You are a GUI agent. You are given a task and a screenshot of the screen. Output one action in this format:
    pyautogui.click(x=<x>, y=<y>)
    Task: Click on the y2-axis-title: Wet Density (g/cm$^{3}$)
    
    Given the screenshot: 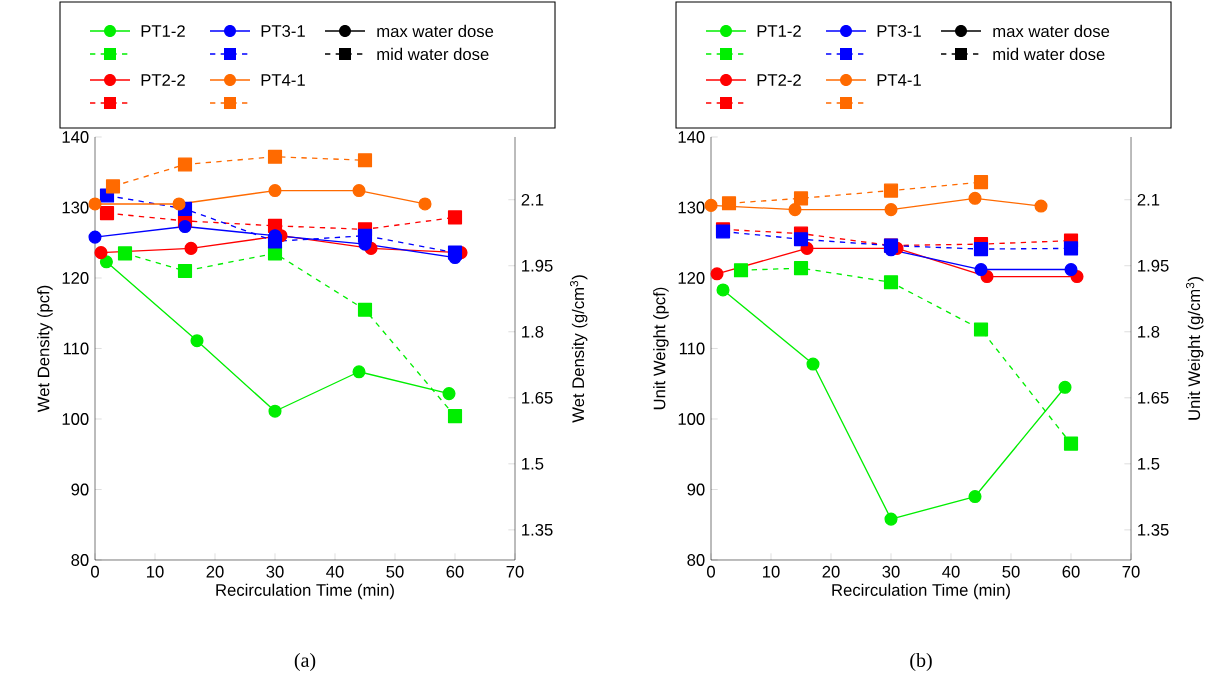 What is the action you would take?
    pyautogui.click(x=578, y=349)
    